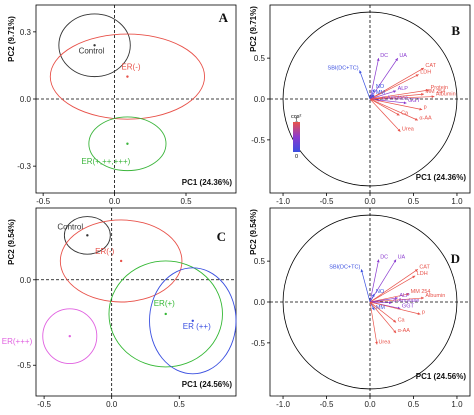  I want to click on x-tick-label: 0.0, so click(112, 404).